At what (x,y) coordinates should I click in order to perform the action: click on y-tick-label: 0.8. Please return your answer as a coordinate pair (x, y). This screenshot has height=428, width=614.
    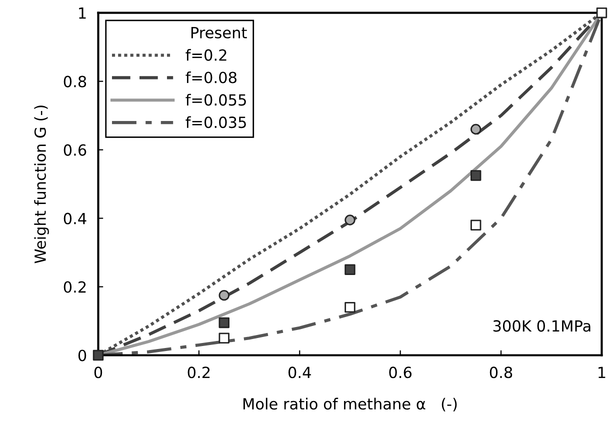
    Looking at the image, I should click on (75, 82).